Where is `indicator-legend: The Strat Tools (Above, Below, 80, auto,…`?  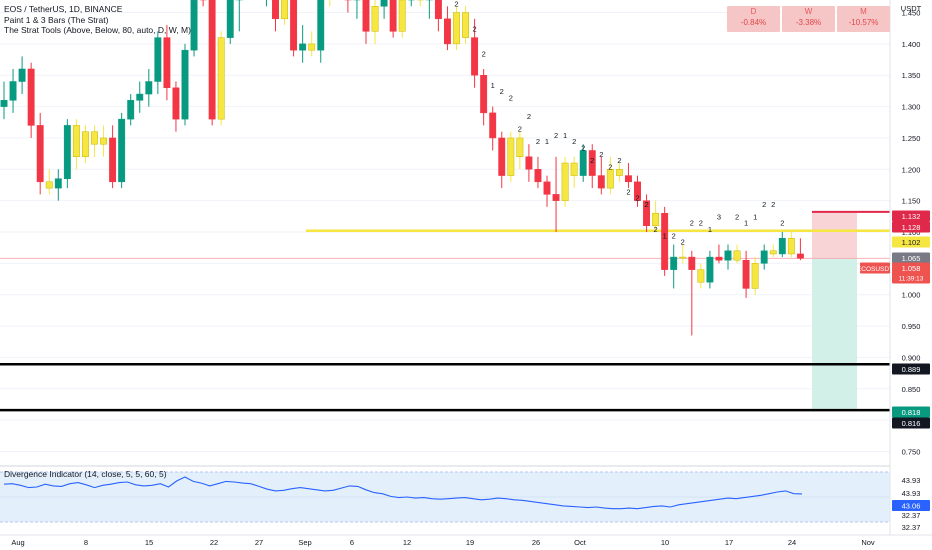
indicator-legend: The Strat Tools (Above, Below, 80, auto,… is located at coordinates (97, 30).